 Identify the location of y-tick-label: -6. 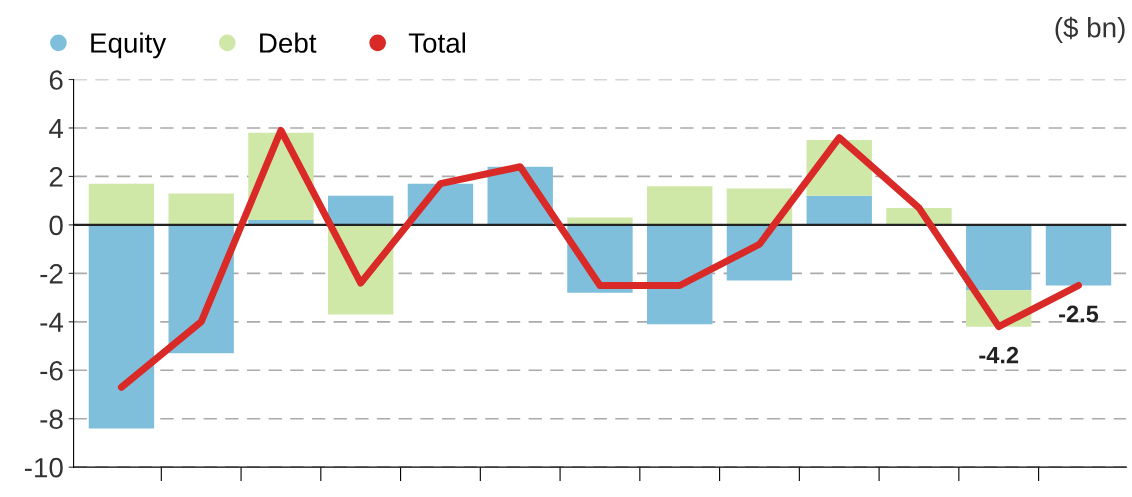
(51, 370).